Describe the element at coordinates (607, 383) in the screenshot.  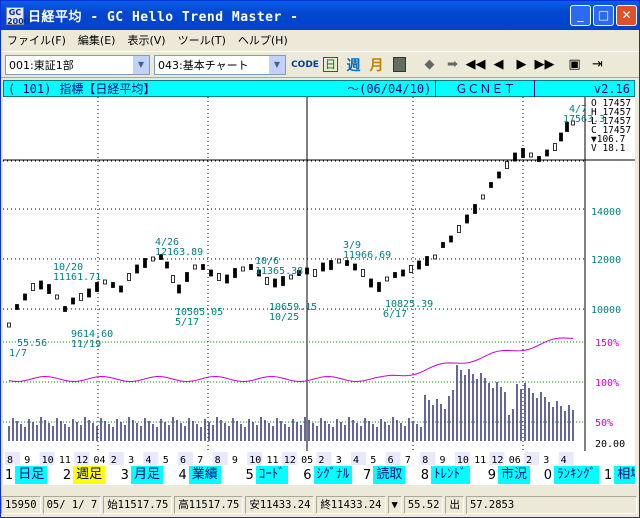
I see `pct-axis-label: 100%` at that location.